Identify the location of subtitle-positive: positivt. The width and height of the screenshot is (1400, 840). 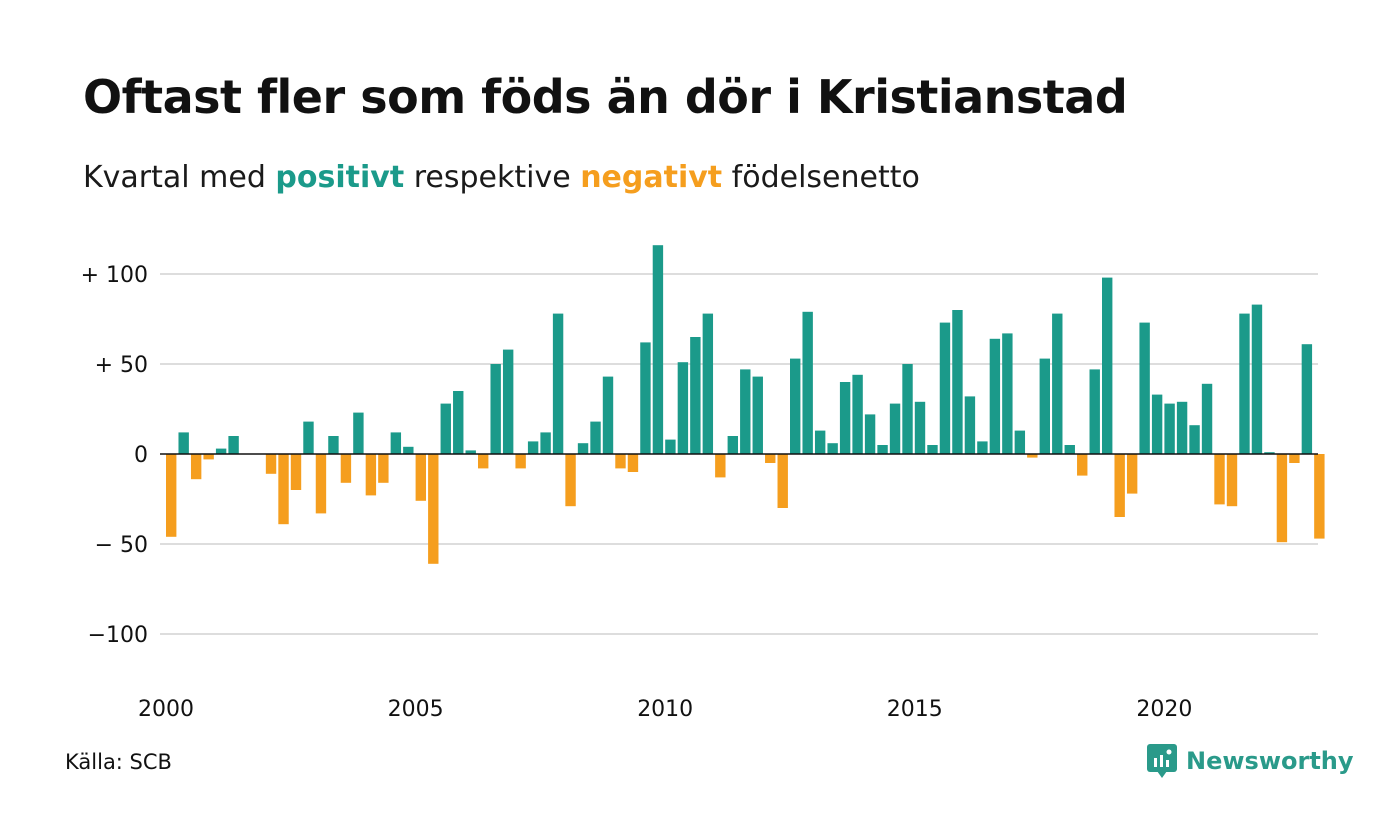
(340, 177).